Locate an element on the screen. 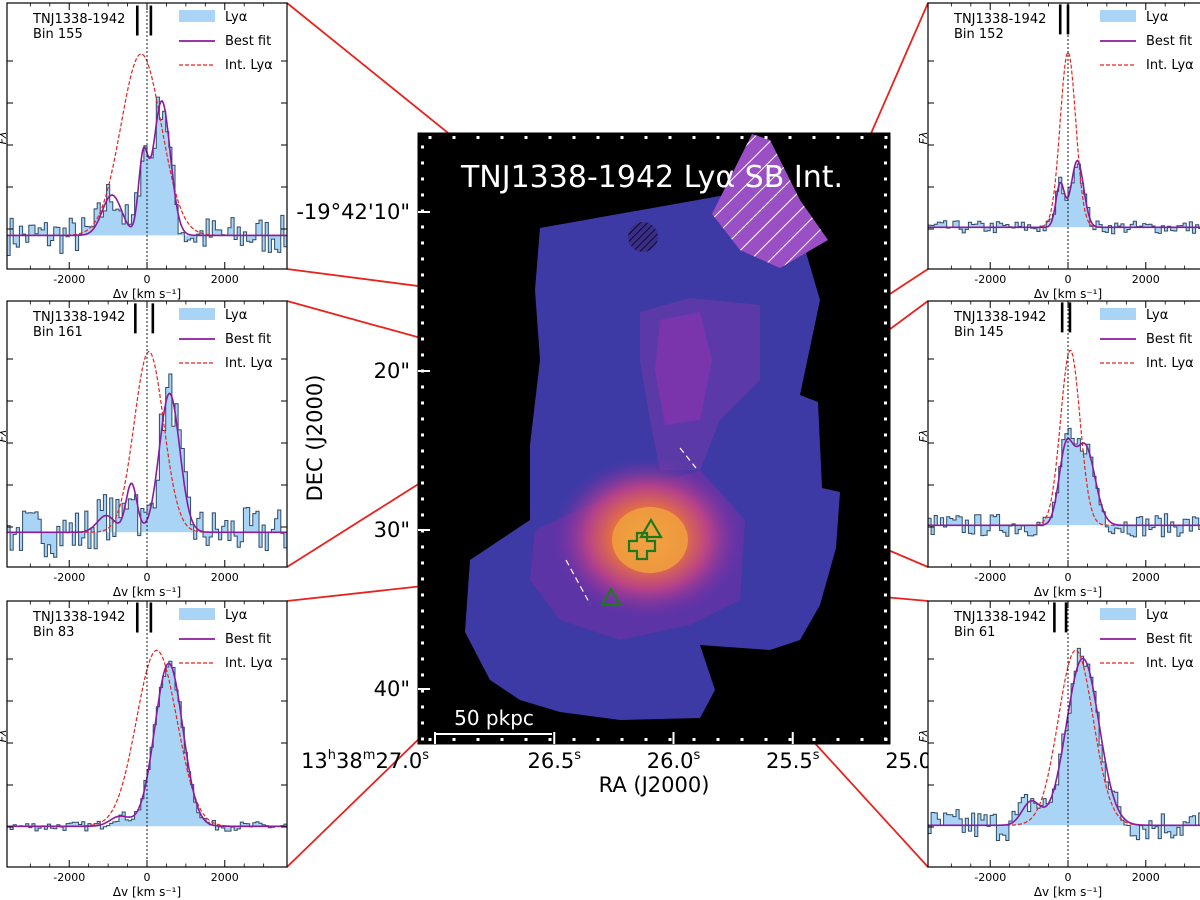 The height and width of the screenshot is (900, 1200). map-ylabel: DEC (J2000) is located at coordinates (315, 438).